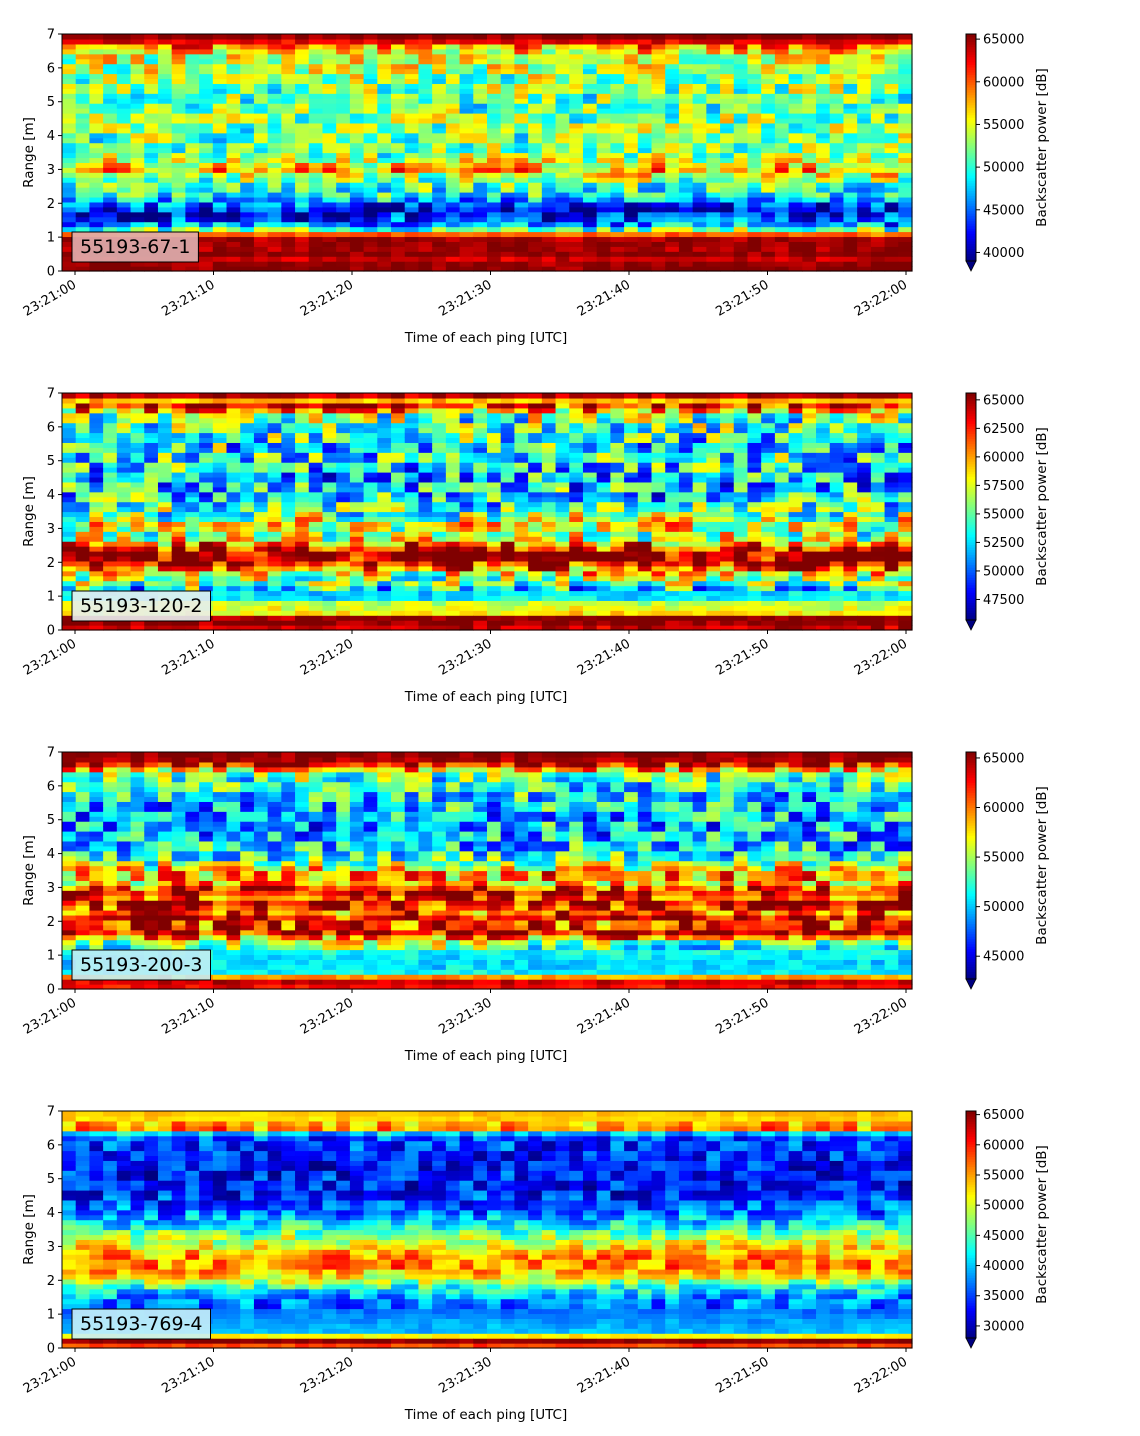  I want to click on x-tick-label: 23:21:10, so click(188, 298).